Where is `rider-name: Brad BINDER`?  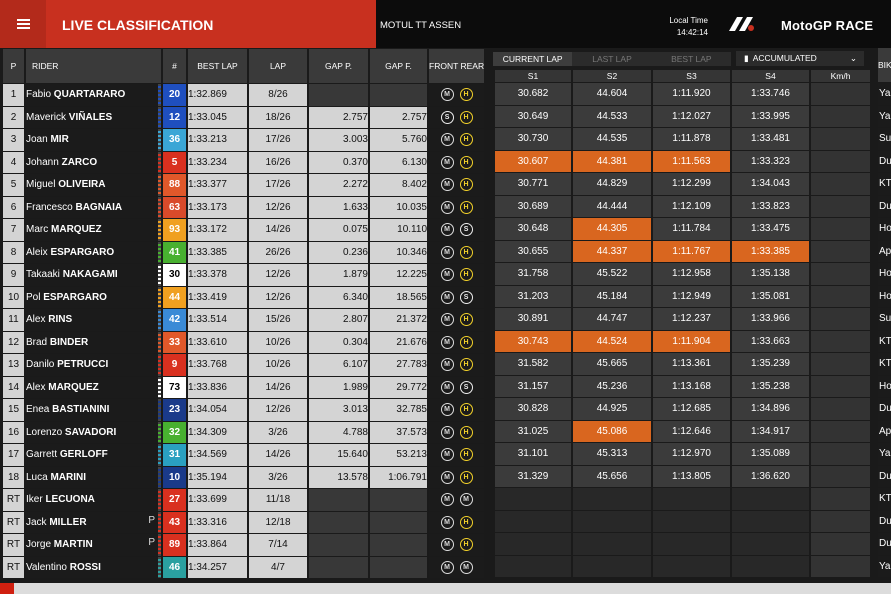
rider-name: Brad BINDER is located at coordinates (93, 342).